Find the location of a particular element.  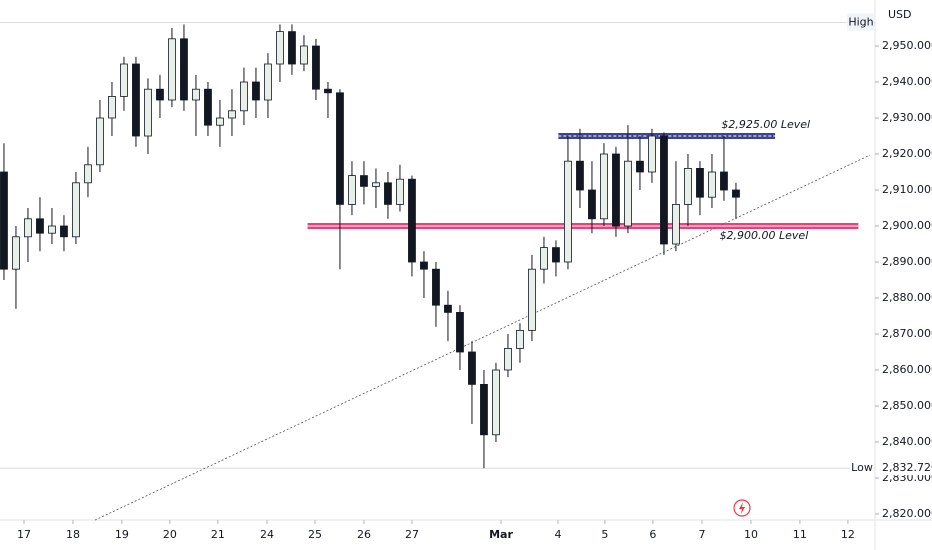

x-tick-label: 10 is located at coordinates (751, 534).